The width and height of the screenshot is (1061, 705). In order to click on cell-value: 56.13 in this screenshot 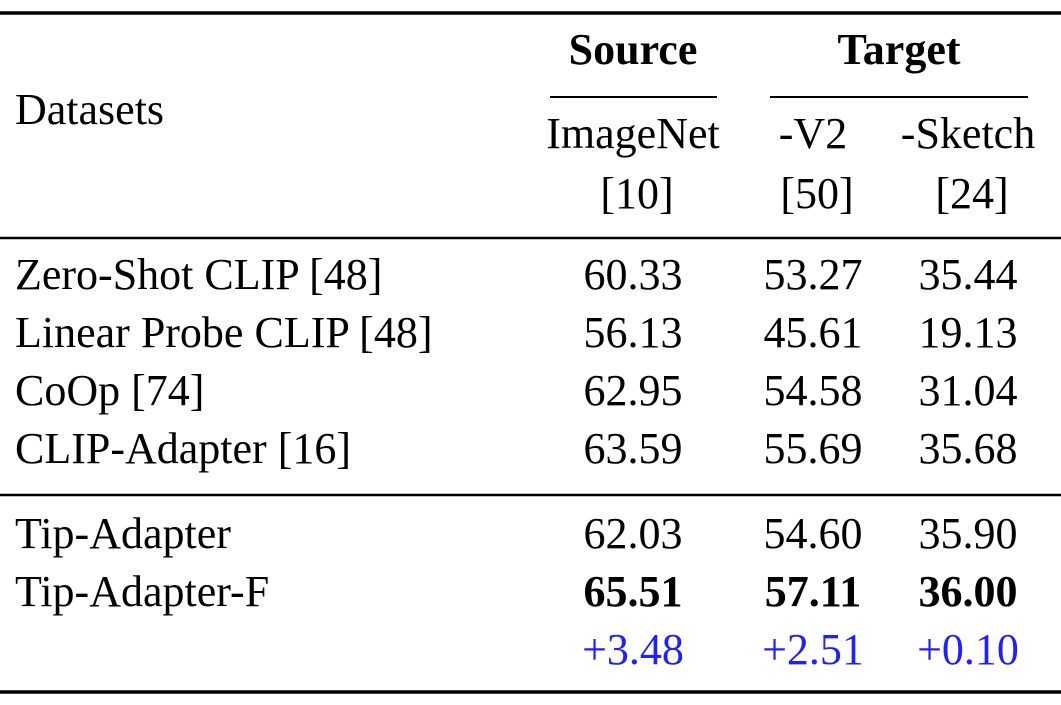, I will do `click(633, 332)`.